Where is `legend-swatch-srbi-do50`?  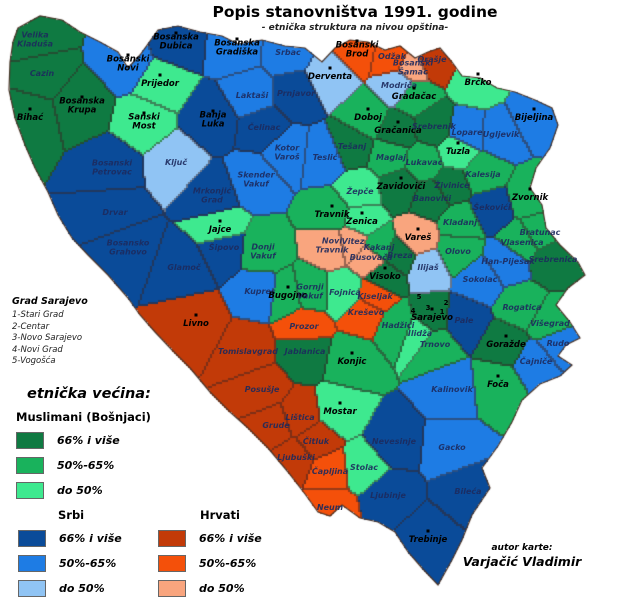
legend-swatch-srbi-do50 is located at coordinates (32, 588).